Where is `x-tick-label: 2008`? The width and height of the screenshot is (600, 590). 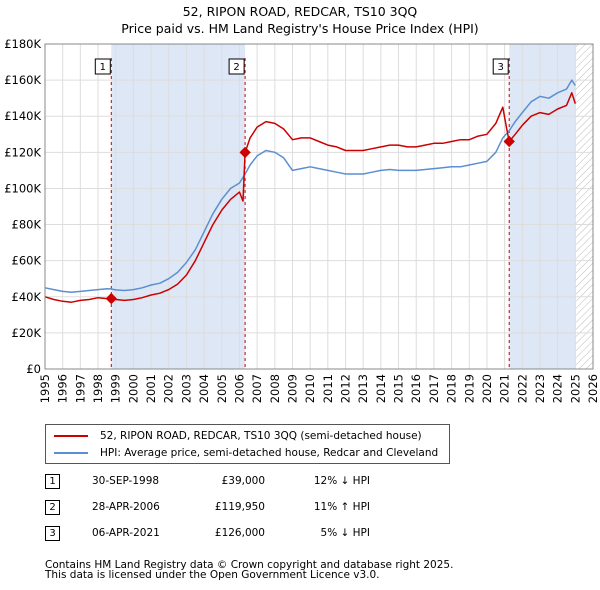
x-tick-label: 2008 is located at coordinates (275, 388).